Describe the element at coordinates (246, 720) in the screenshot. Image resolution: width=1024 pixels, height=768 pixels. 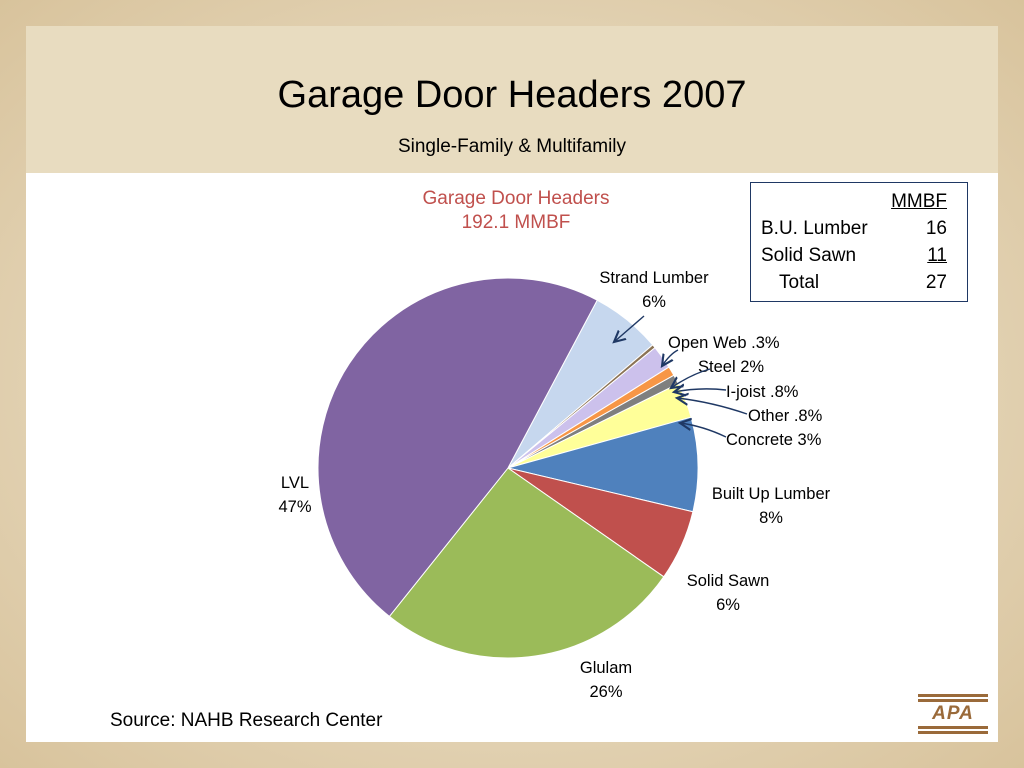
I see `source-note: Source: NAHB Research Center` at that location.